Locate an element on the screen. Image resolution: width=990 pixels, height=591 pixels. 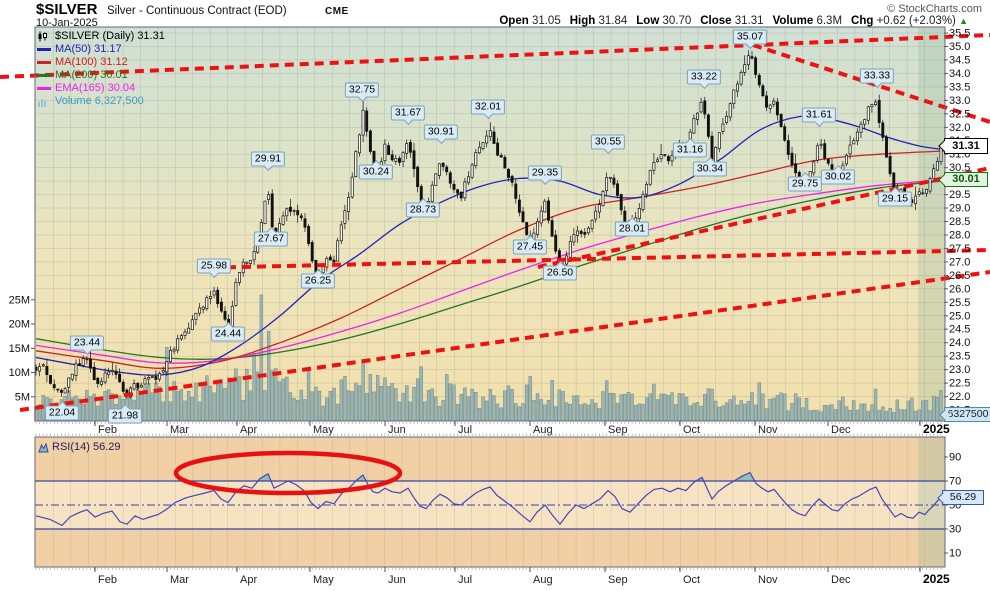
svg-text: 25.0 is located at coordinates (959, 316).